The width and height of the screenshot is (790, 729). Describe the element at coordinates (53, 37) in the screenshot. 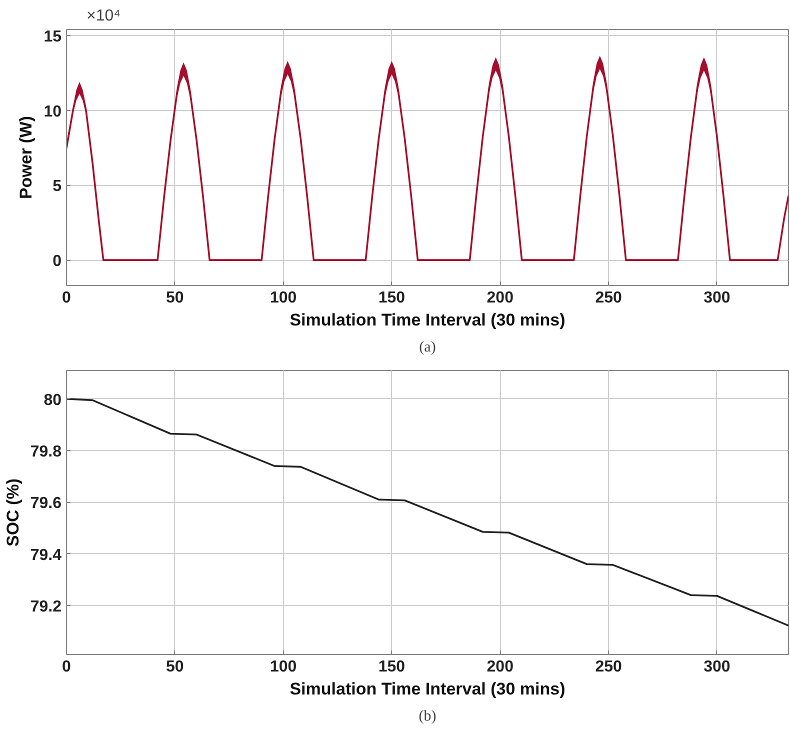

I see `y-tick-label: 15` at that location.